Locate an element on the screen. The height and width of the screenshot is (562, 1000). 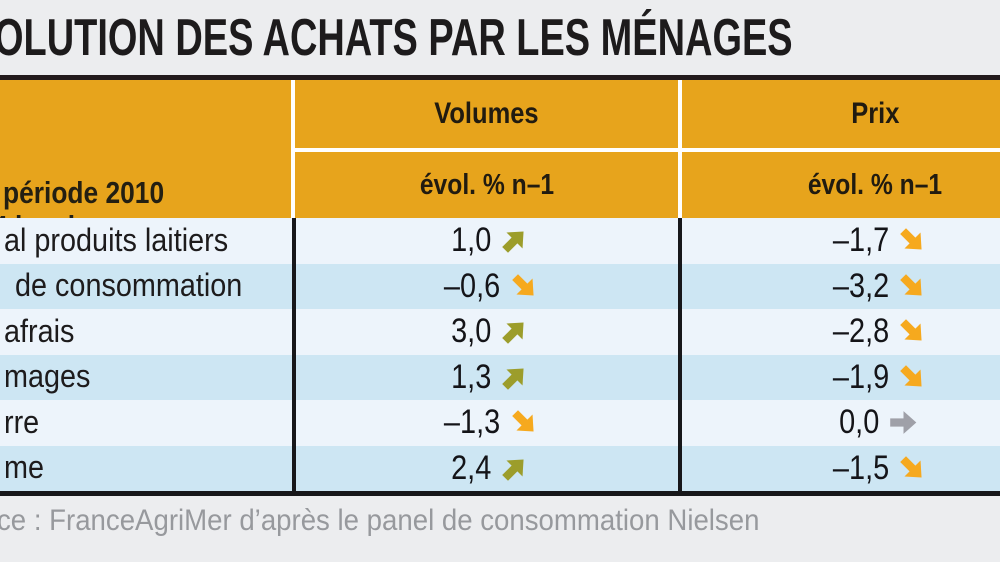
price-value: –1,5 is located at coordinates (861, 467).